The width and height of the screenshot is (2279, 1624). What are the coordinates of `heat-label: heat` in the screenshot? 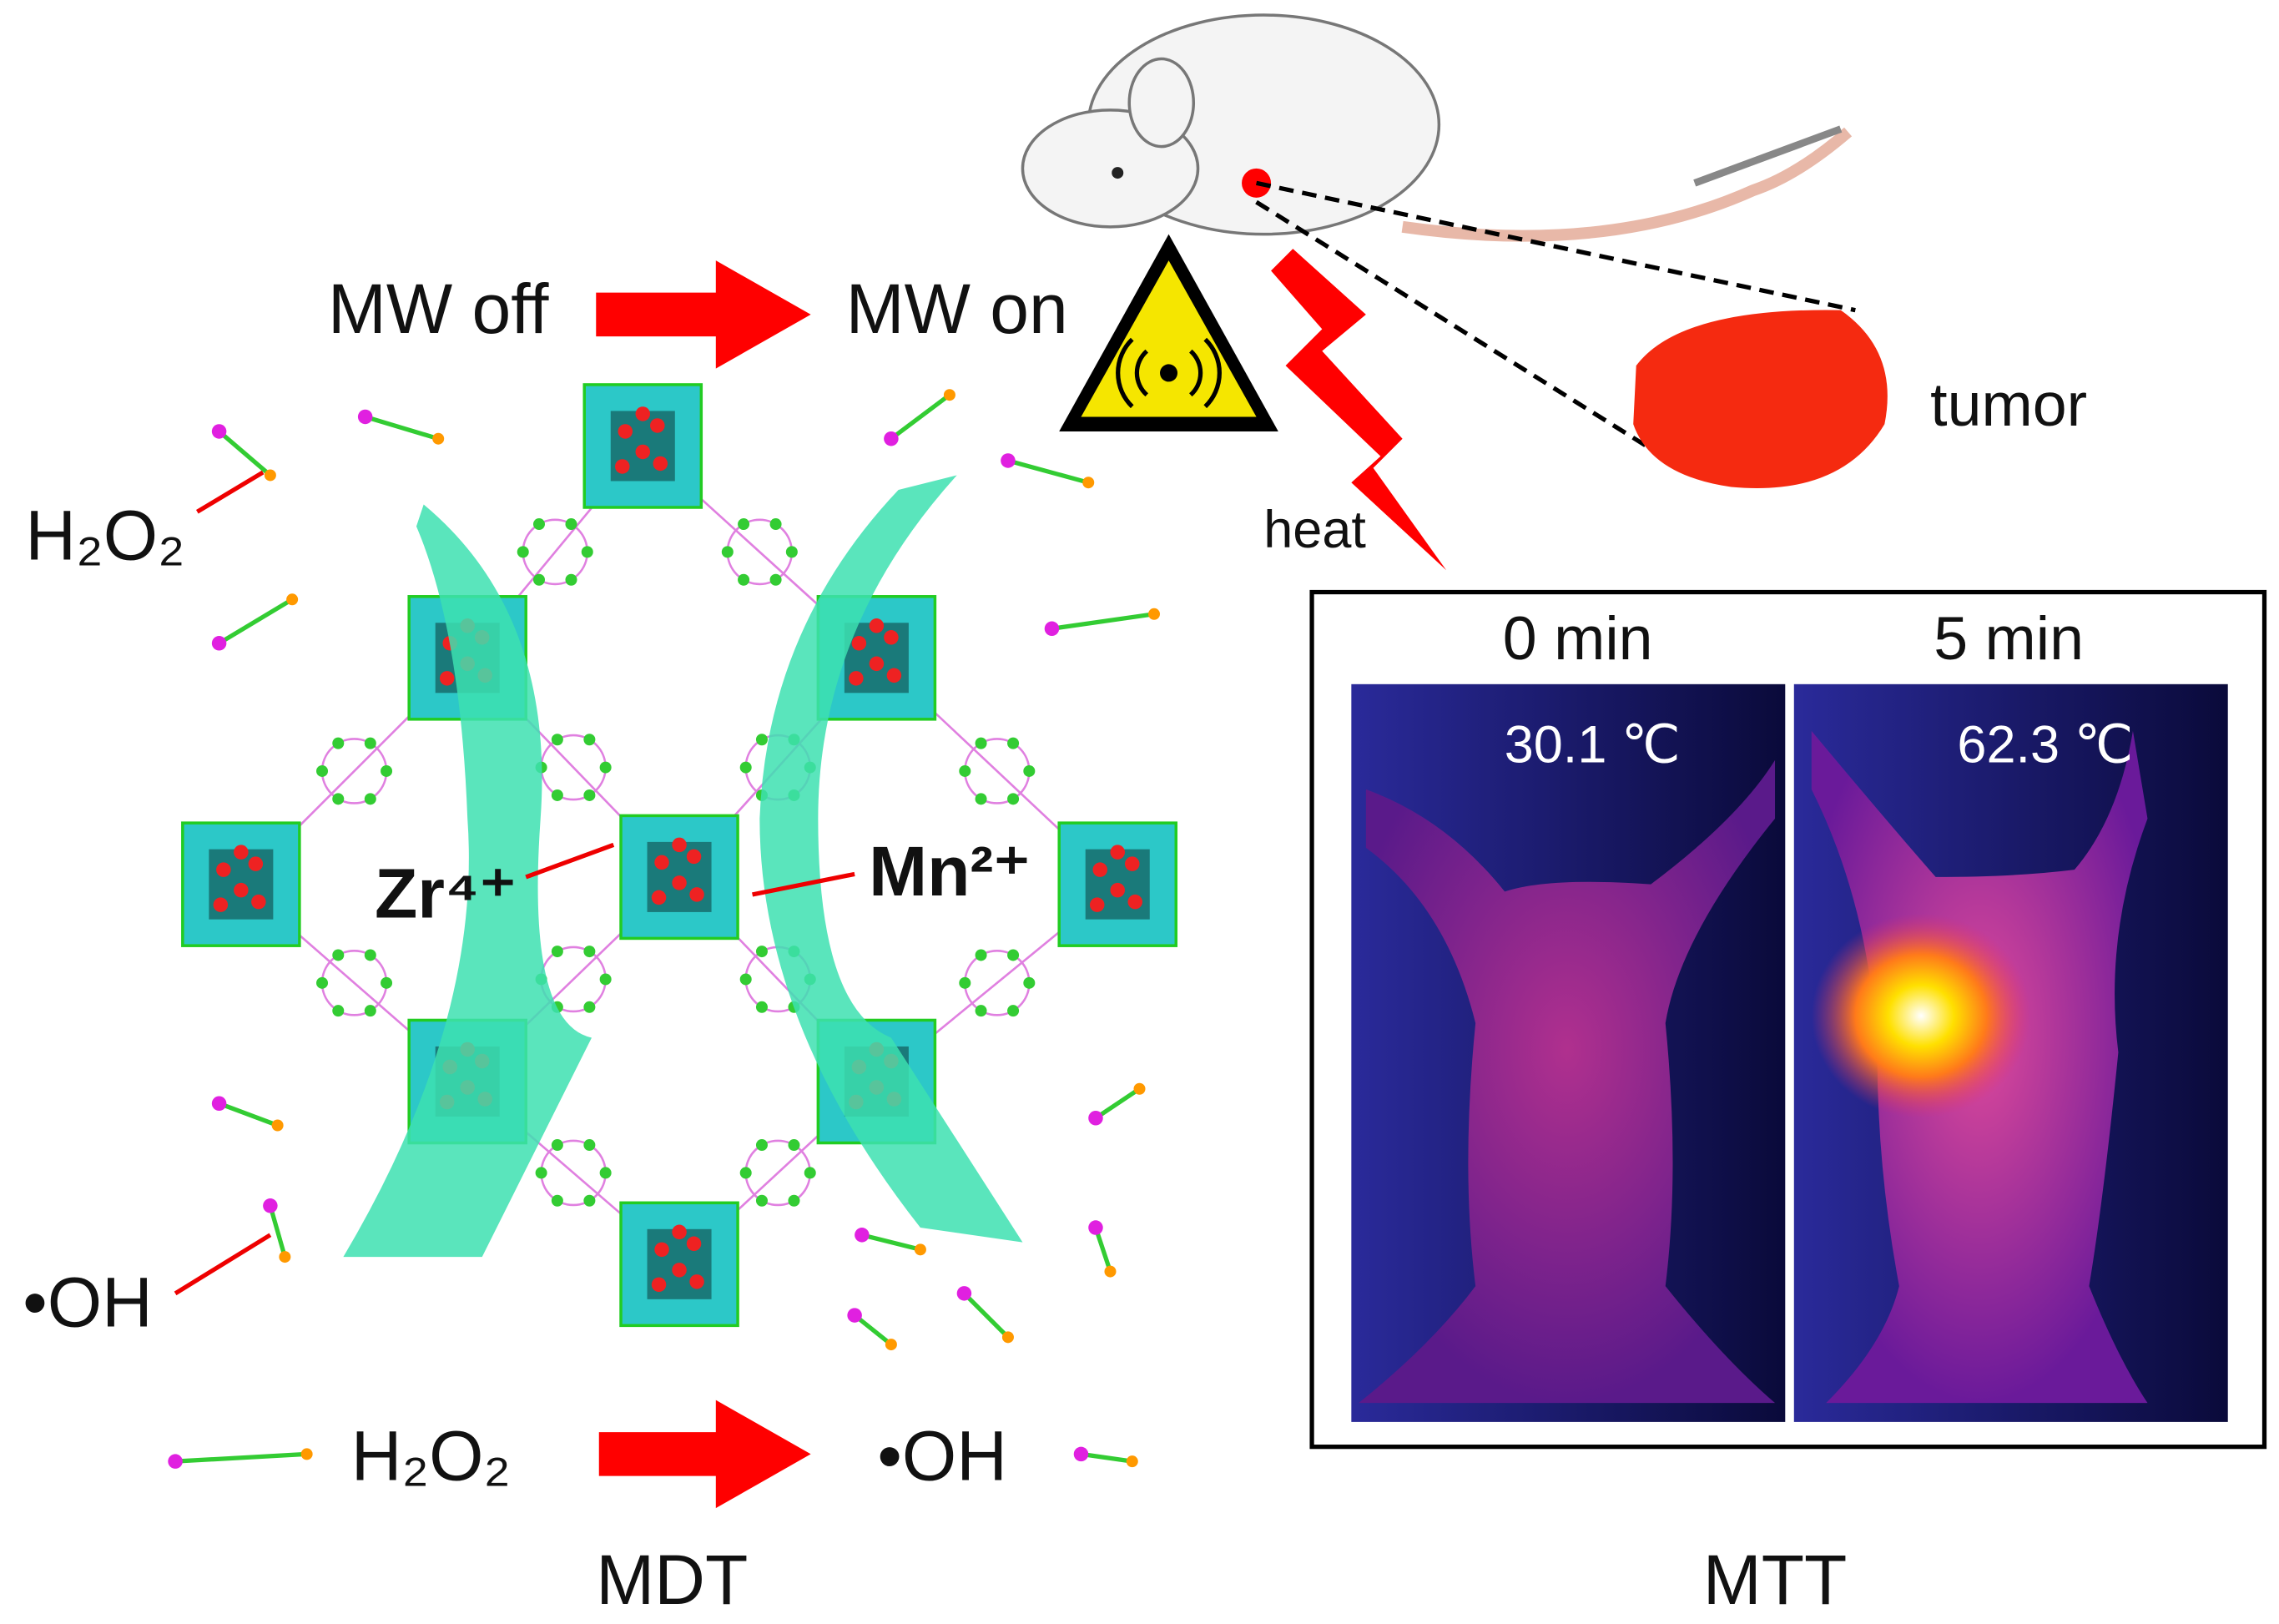 It's located at (1314, 530).